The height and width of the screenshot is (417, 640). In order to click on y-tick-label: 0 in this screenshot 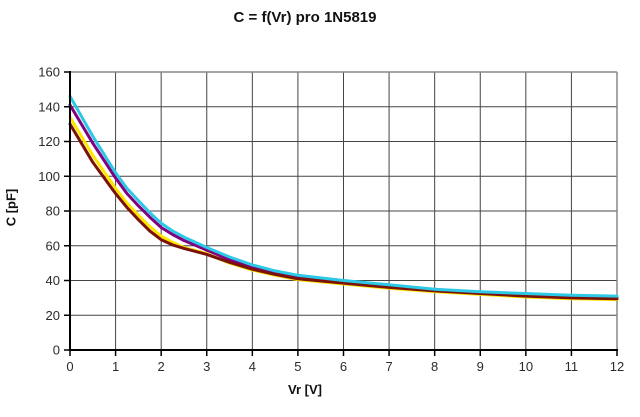, I will do `click(56, 350)`.